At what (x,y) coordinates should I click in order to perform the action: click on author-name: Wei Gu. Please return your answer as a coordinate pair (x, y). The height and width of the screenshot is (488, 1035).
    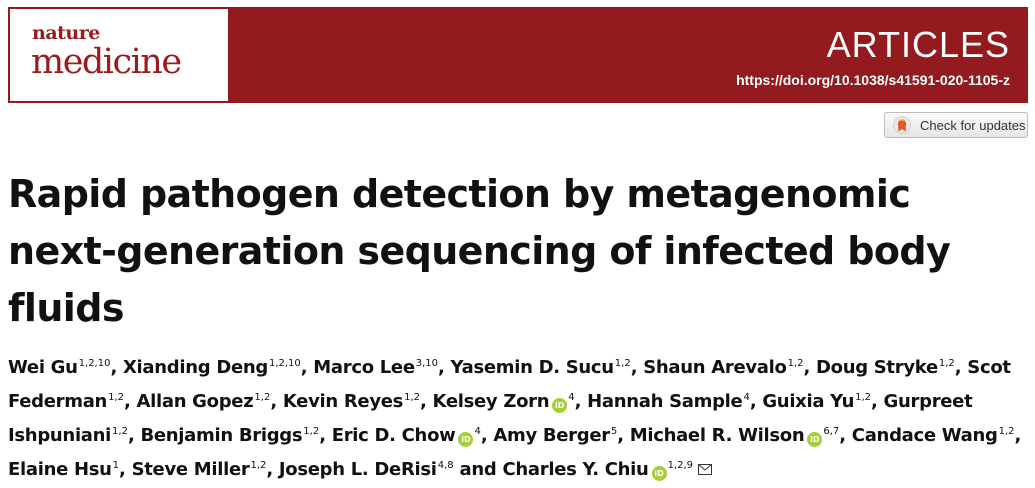
    Looking at the image, I should click on (43, 367).